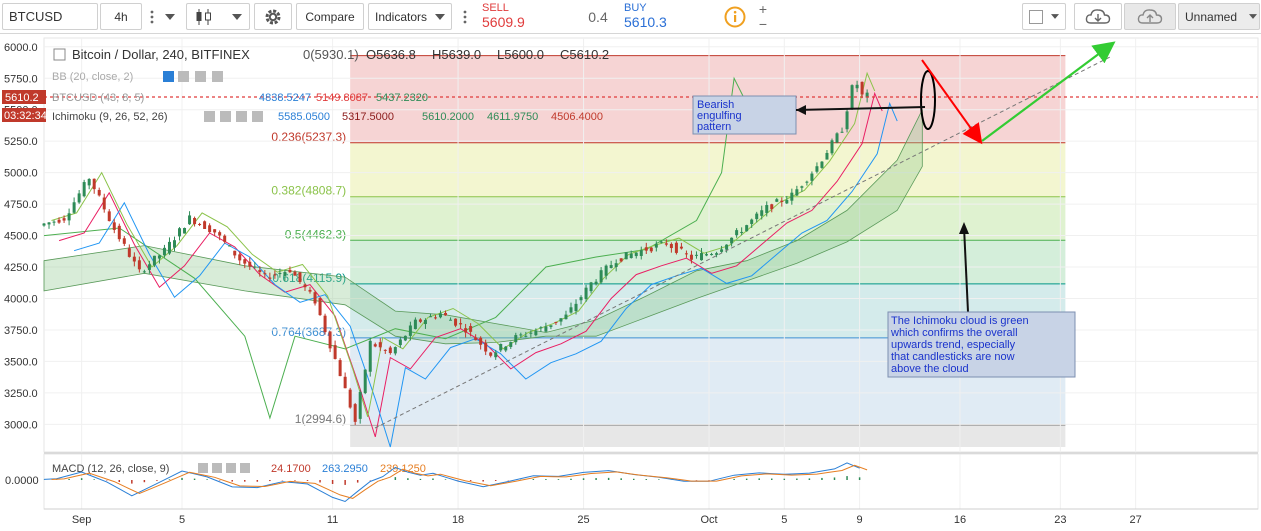  I want to click on layout-name-button: Unnamed, so click(1219, 16).